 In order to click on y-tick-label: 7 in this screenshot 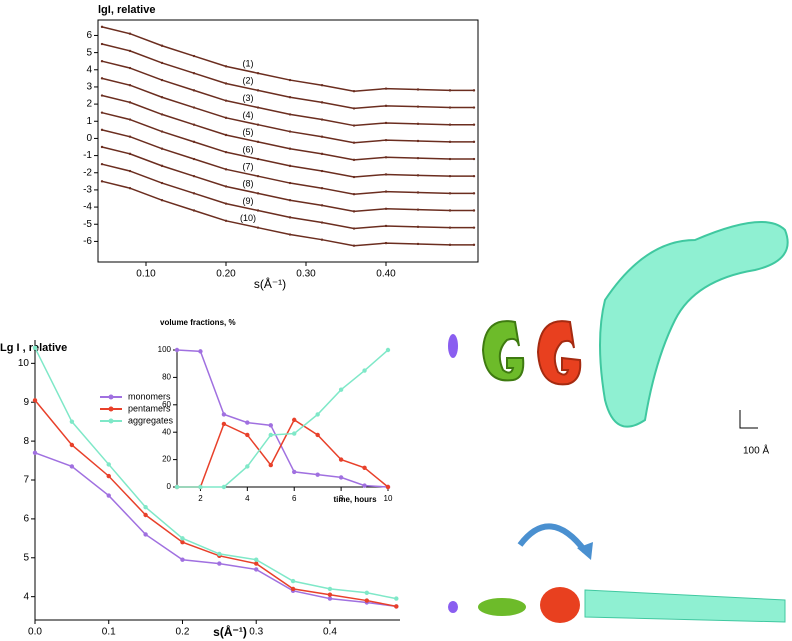, I will do `click(26, 480)`.